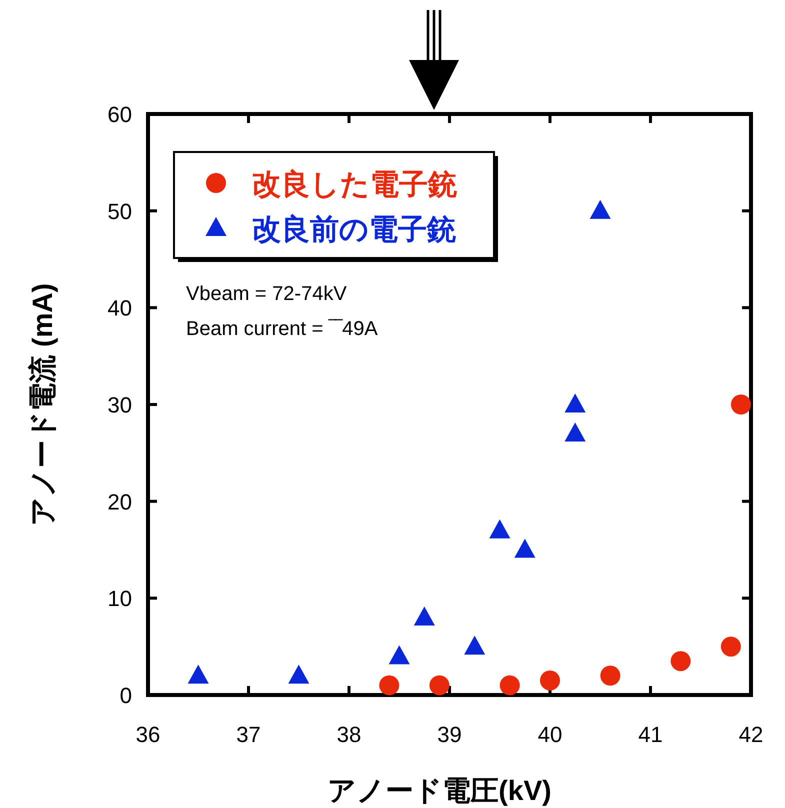 The image size is (785, 808). What do you see at coordinates (282, 329) in the screenshot?
I see `annotation: Beam current = ‾‾49A` at bounding box center [282, 329].